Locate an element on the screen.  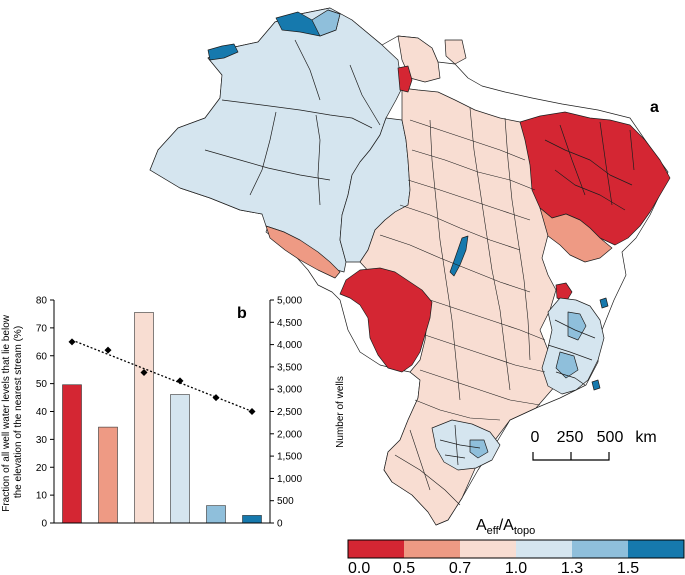
chart-left-tick-label-4: 40 is located at coordinates (42, 412).